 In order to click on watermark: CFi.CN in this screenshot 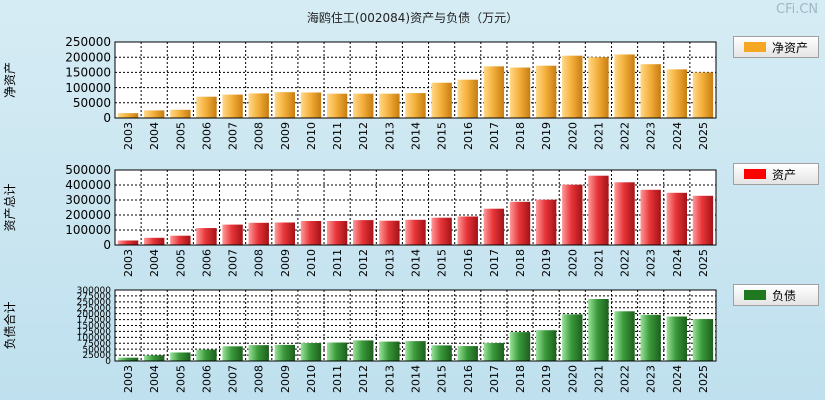, I will do `click(797, 9)`.